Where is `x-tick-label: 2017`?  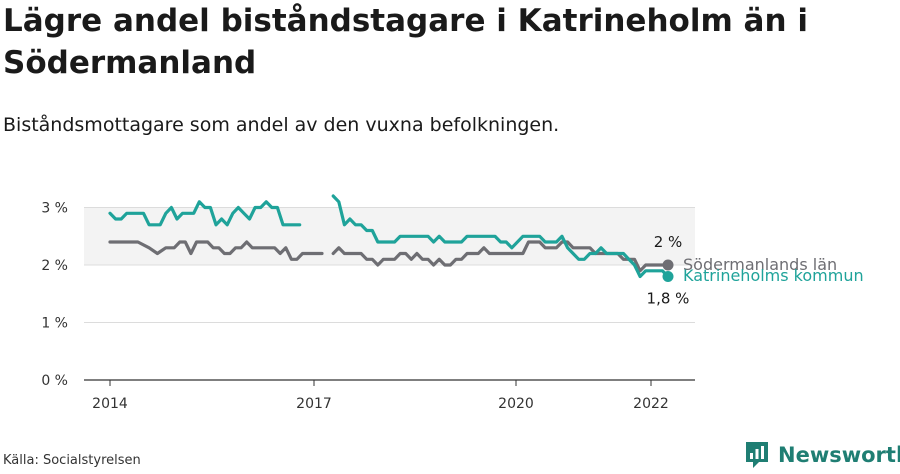 x-tick-label: 2017 is located at coordinates (314, 404).